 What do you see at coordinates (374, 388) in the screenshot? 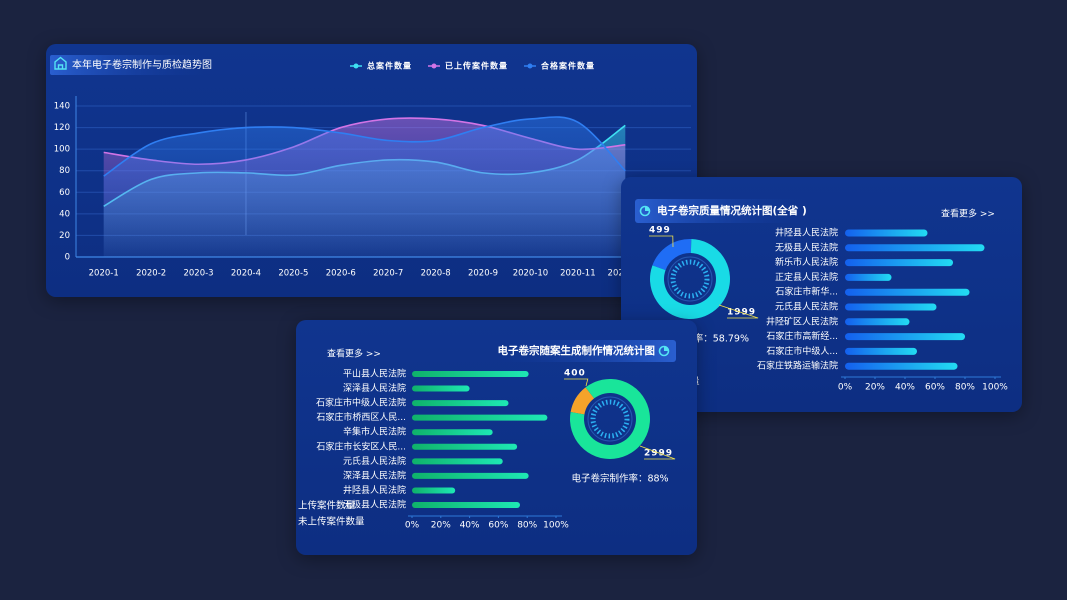
I see `y-tick-label: 深泽县人民法院` at bounding box center [374, 388].